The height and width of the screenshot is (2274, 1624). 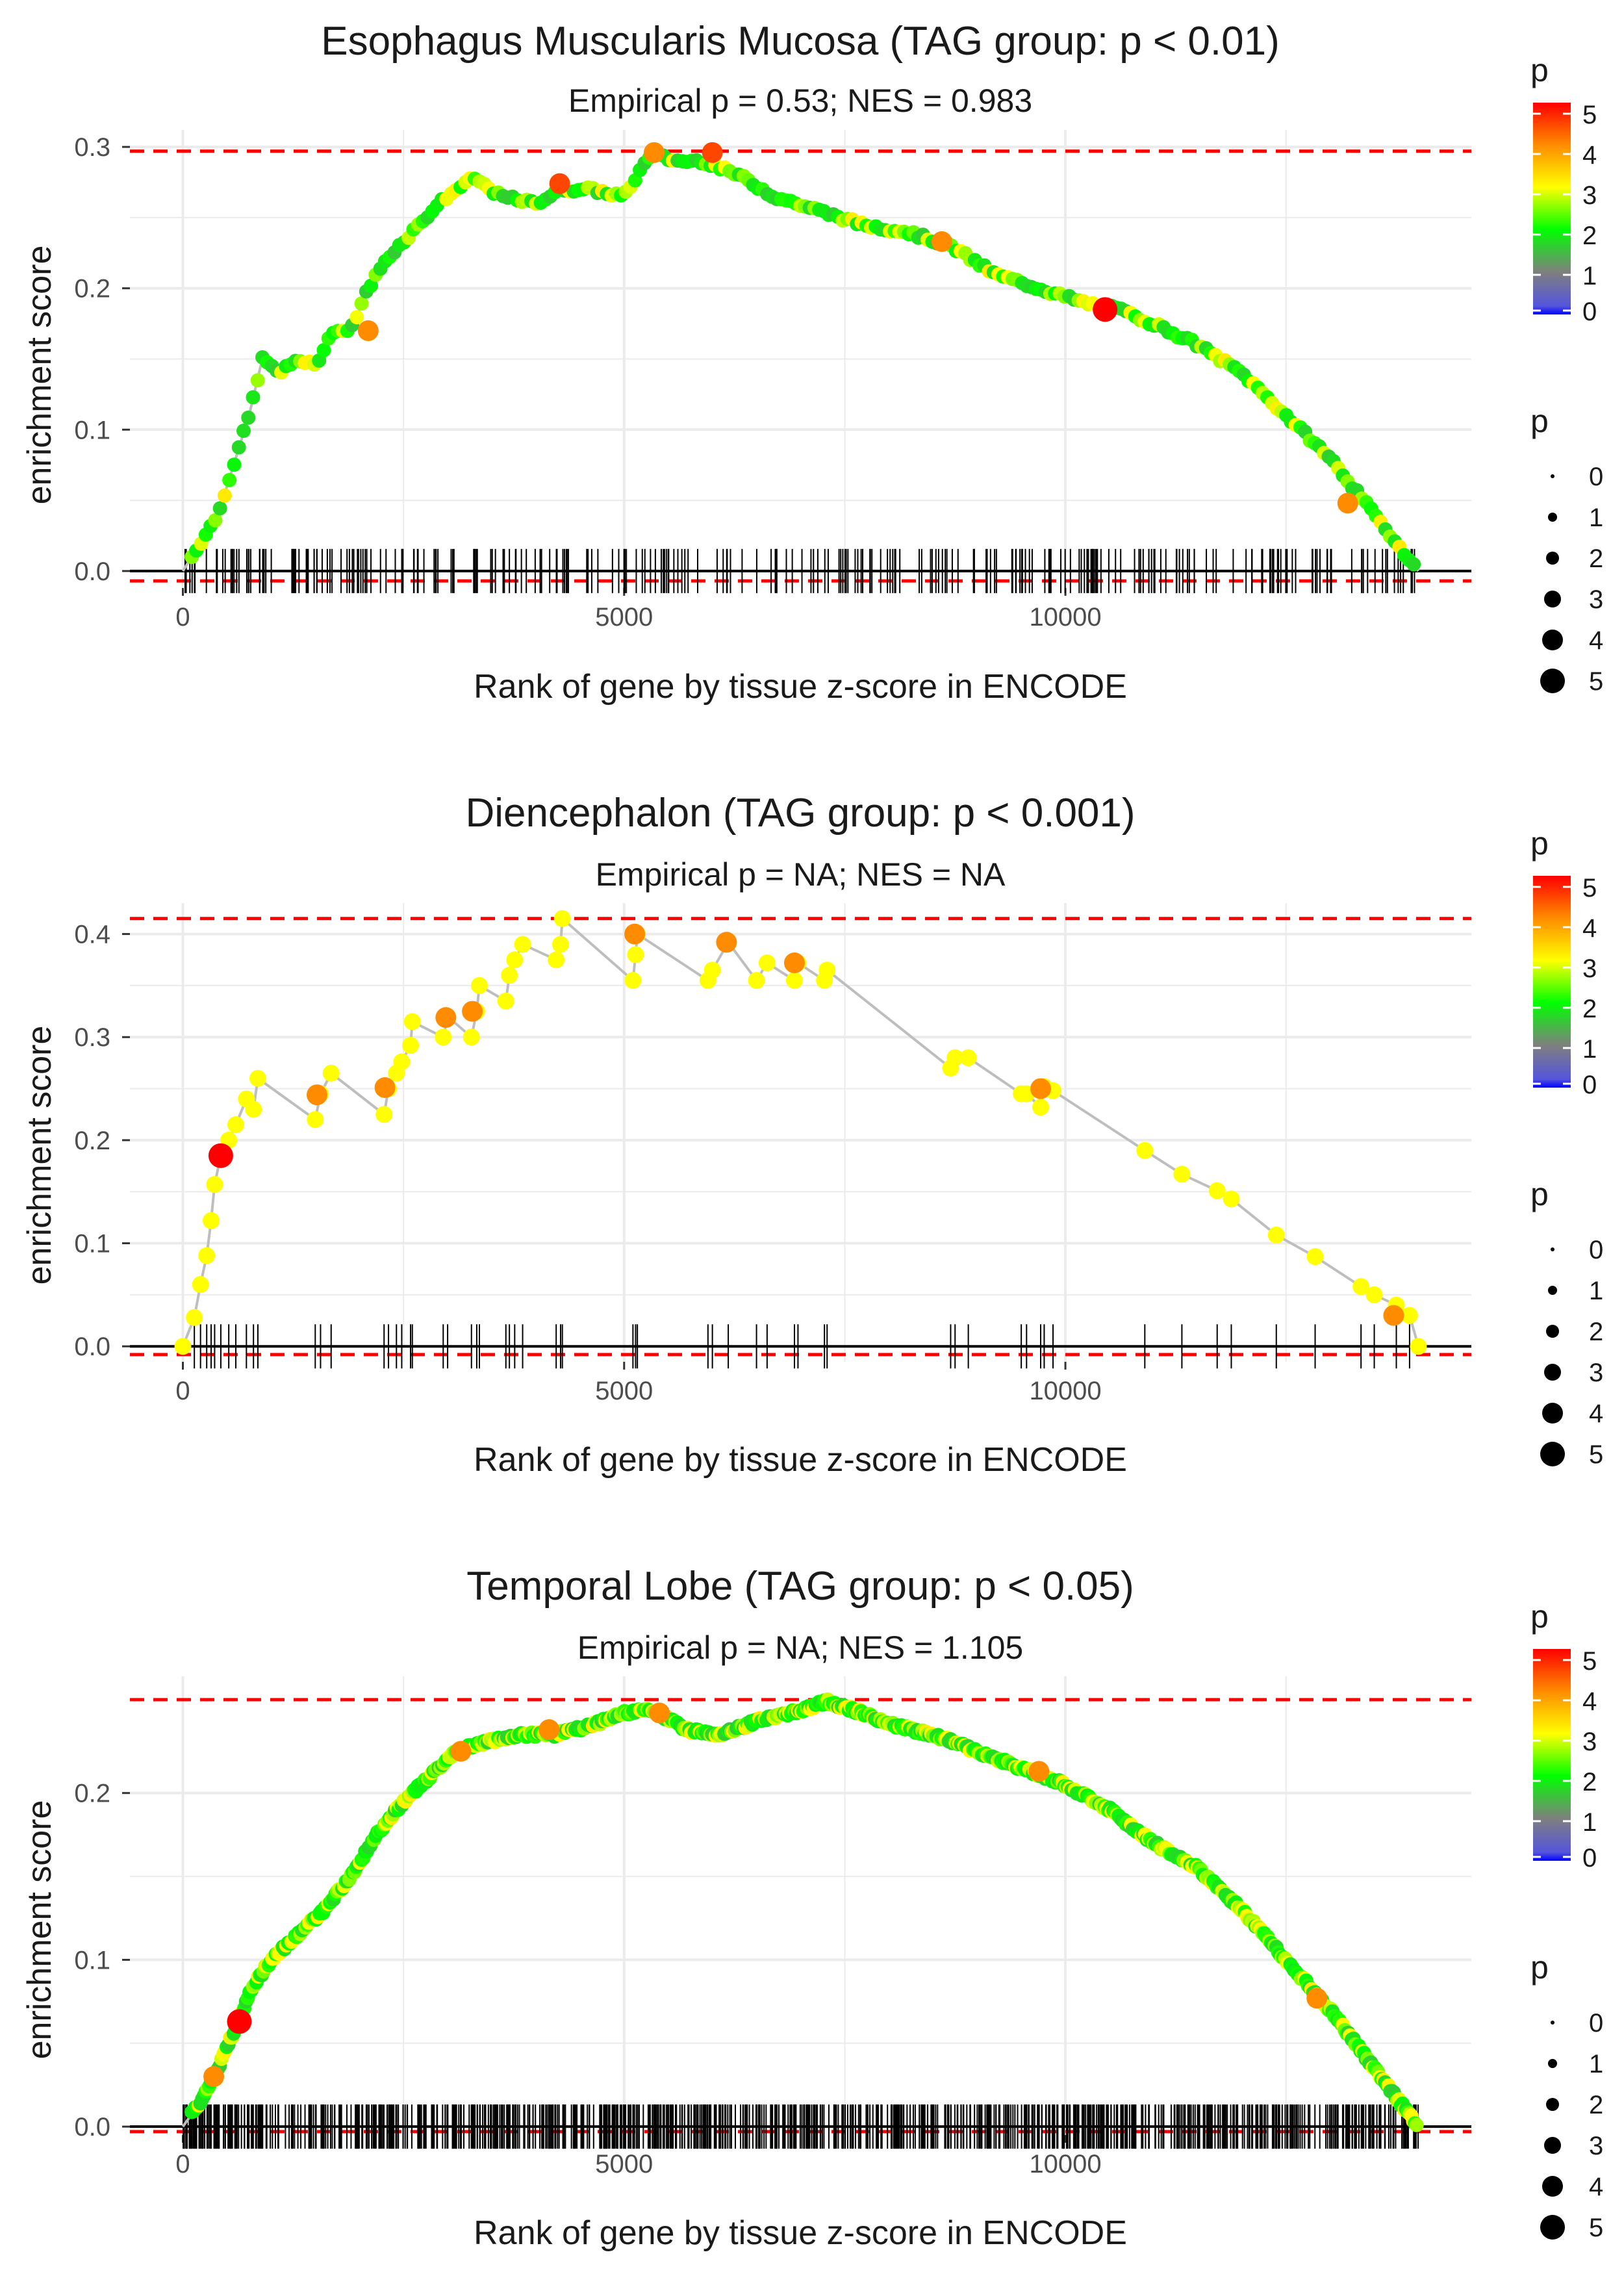 I want to click on panel-2-subtitle: Empirical p = NA; NES = NA, so click(x=801, y=874).